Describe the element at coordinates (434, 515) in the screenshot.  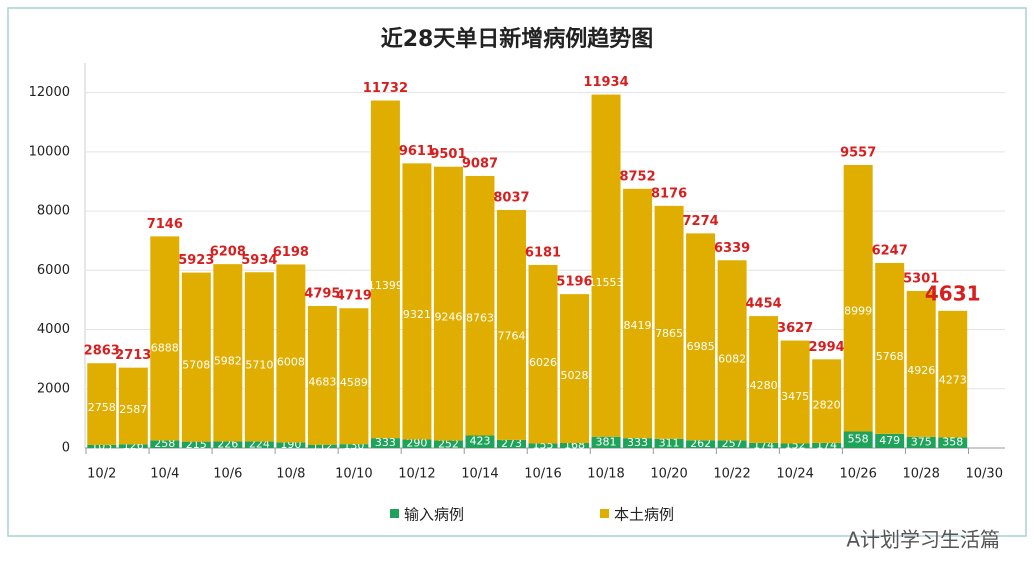
I see `legend-label: 输入病例` at that location.